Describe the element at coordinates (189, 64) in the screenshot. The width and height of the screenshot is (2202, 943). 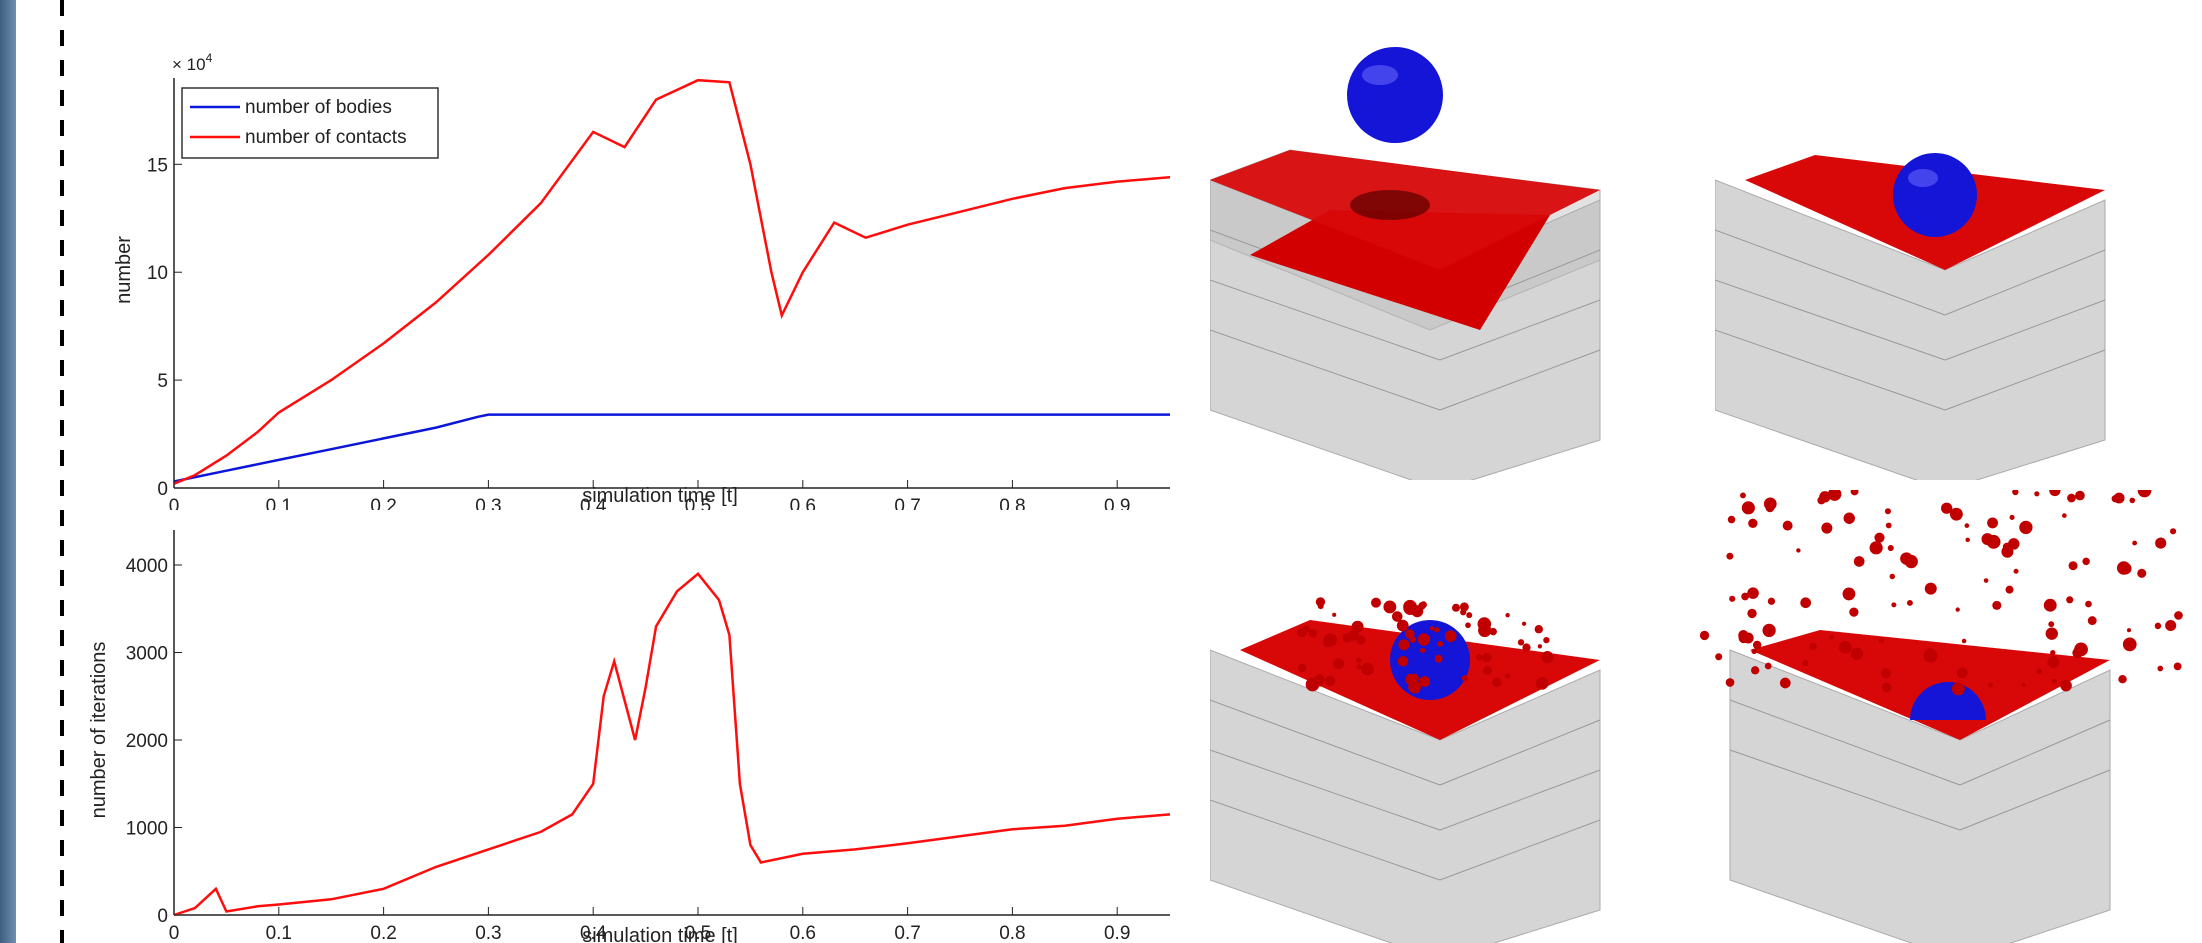
I see `exponent-base: × 10` at that location.